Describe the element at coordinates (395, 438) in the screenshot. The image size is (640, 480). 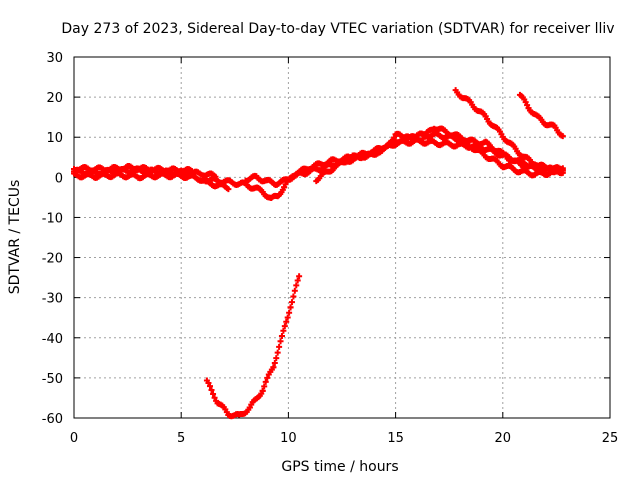
I see `x-tick-label: 15` at that location.